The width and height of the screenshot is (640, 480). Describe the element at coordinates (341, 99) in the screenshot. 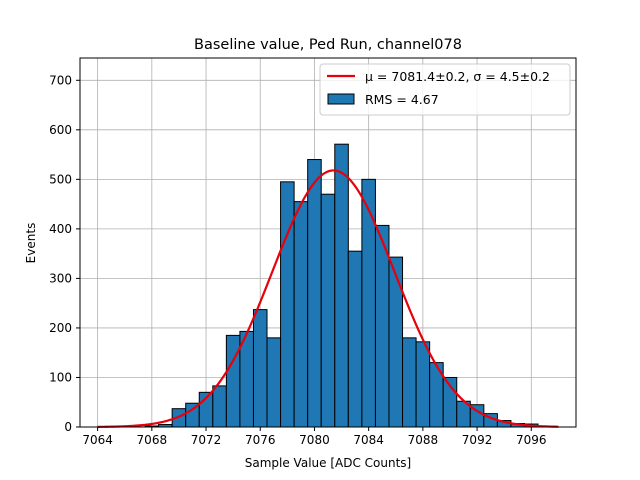

I see `legend-hist-swatch` at that location.